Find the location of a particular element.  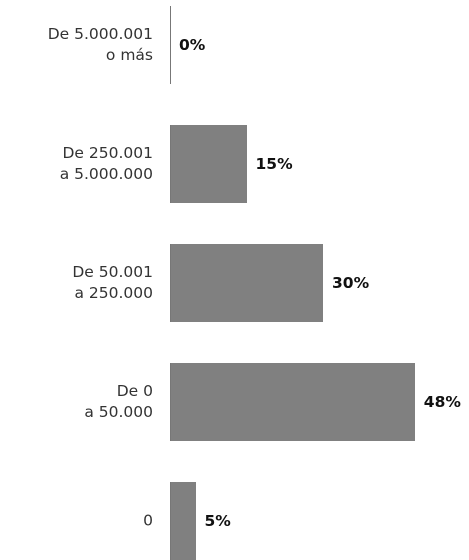

category-label: De 0 a 50.000 is located at coordinates (118, 401).